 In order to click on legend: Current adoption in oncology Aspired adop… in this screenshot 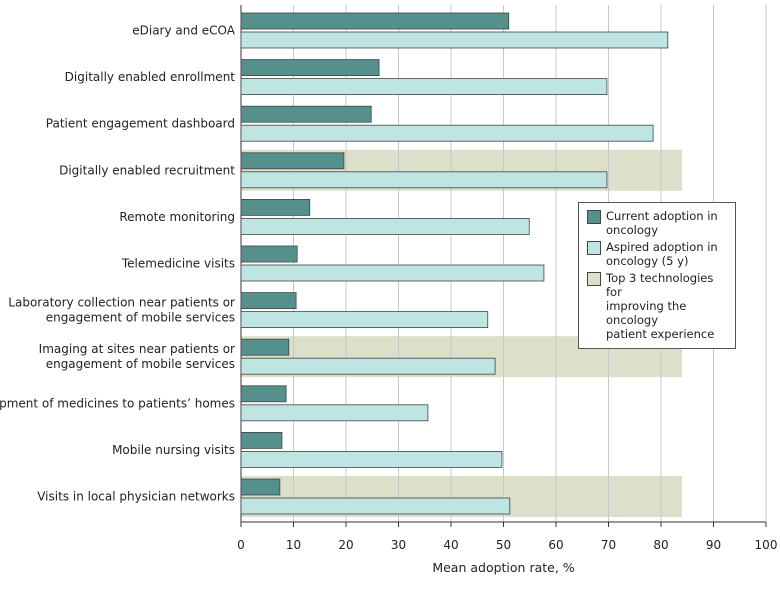, I will do `click(657, 275)`.